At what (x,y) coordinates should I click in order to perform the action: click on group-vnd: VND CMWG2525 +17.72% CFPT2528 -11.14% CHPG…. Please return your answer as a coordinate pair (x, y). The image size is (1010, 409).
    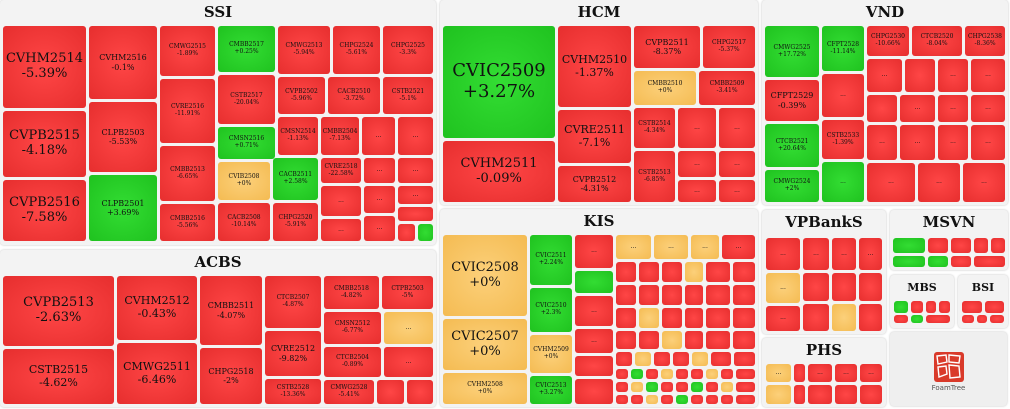
    Looking at the image, I should click on (885, 102).